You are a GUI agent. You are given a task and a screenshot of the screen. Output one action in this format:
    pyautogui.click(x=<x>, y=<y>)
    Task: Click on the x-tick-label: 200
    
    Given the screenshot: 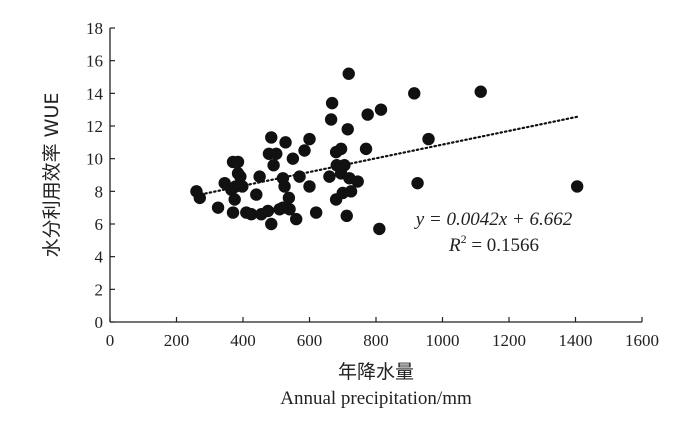 What is the action you would take?
    pyautogui.click(x=177, y=340)
    